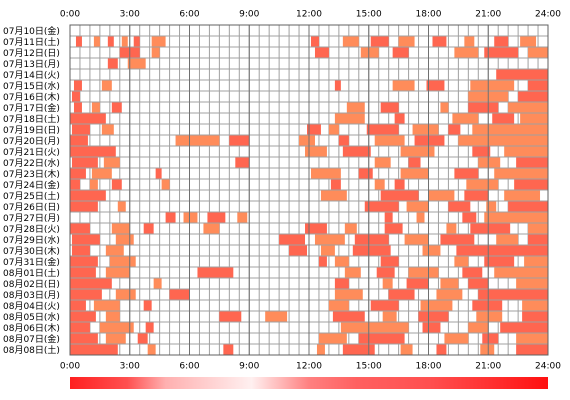  I want to click on row-label: 07月20日(月), so click(31, 141).